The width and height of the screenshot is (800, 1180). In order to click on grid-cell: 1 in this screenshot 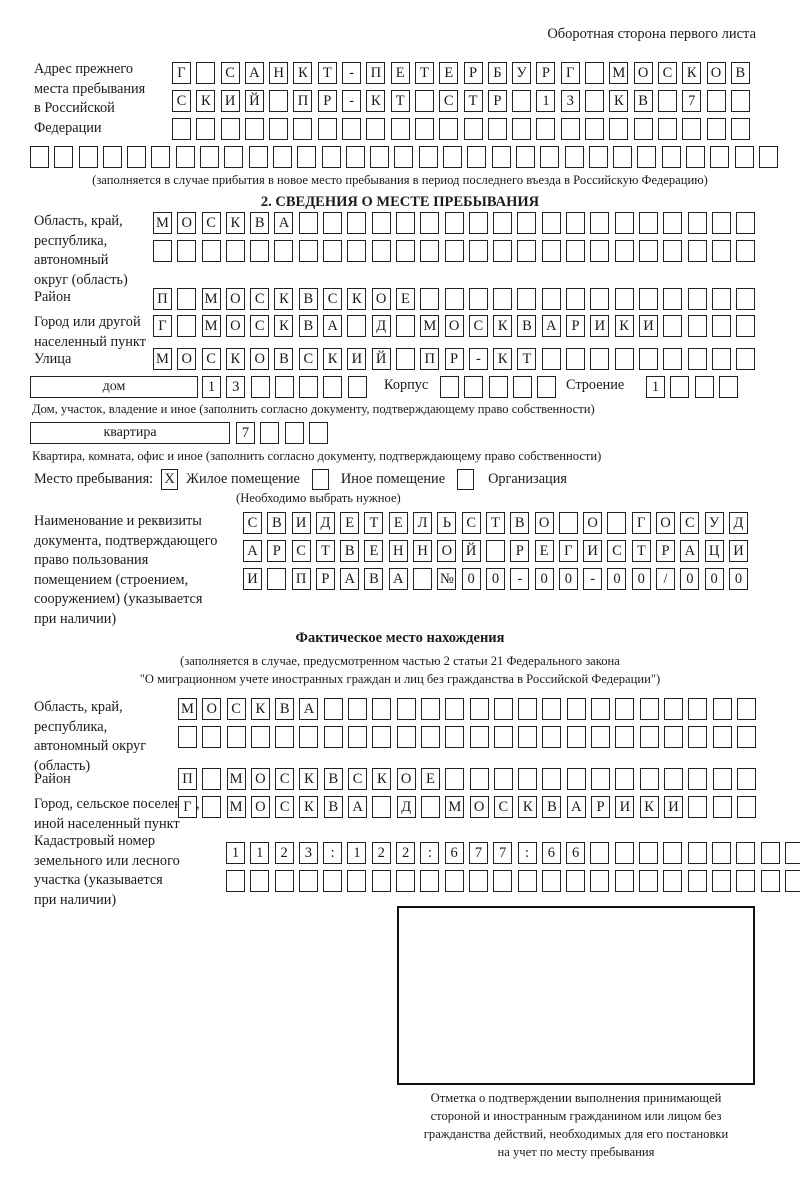, I will do `click(357, 853)`.